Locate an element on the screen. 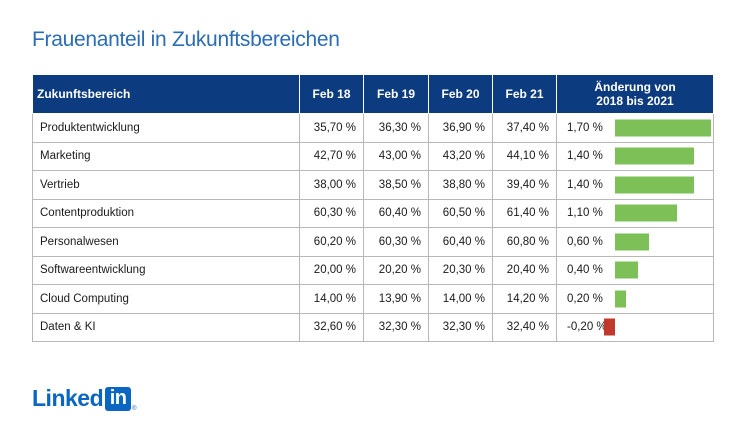 This screenshot has height=443, width=746. row-area-label: Vertrieb is located at coordinates (166, 185).